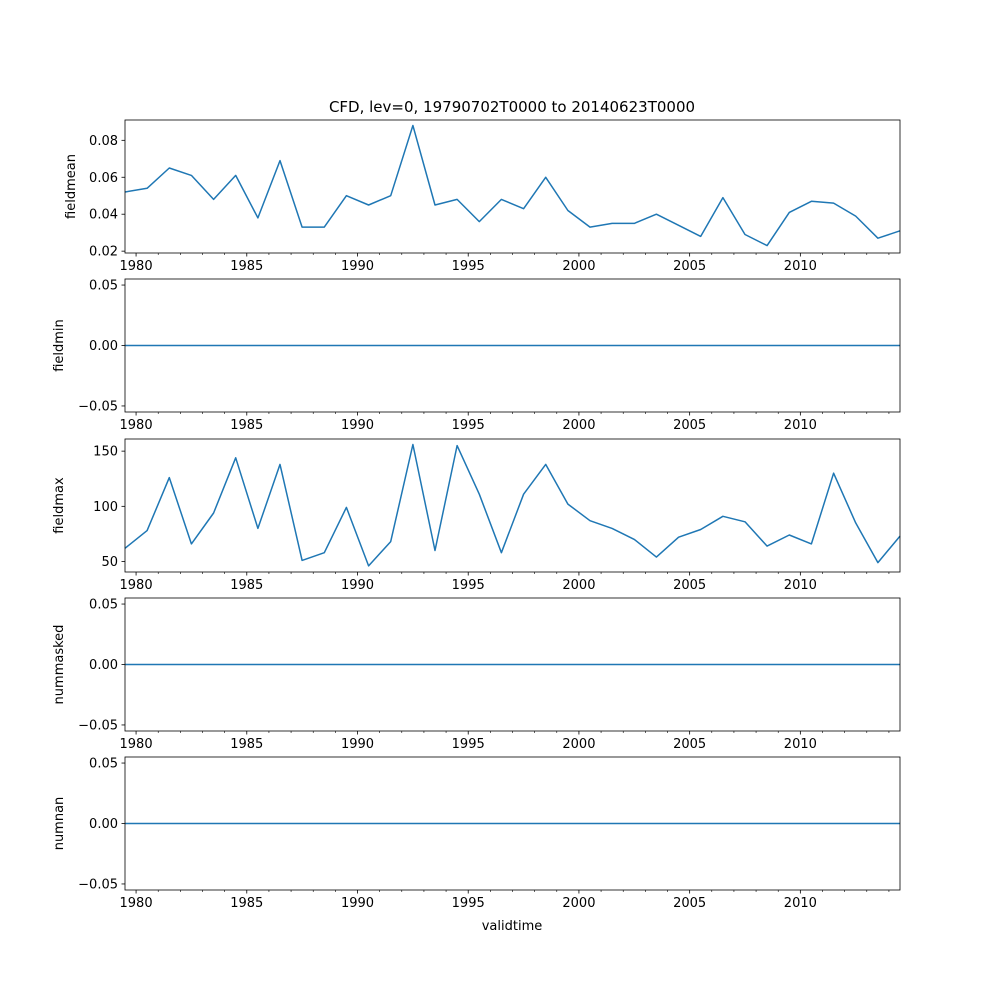  Describe the element at coordinates (109, 562) in the screenshot. I see `fieldmax-y-tick-label: 50` at that location.